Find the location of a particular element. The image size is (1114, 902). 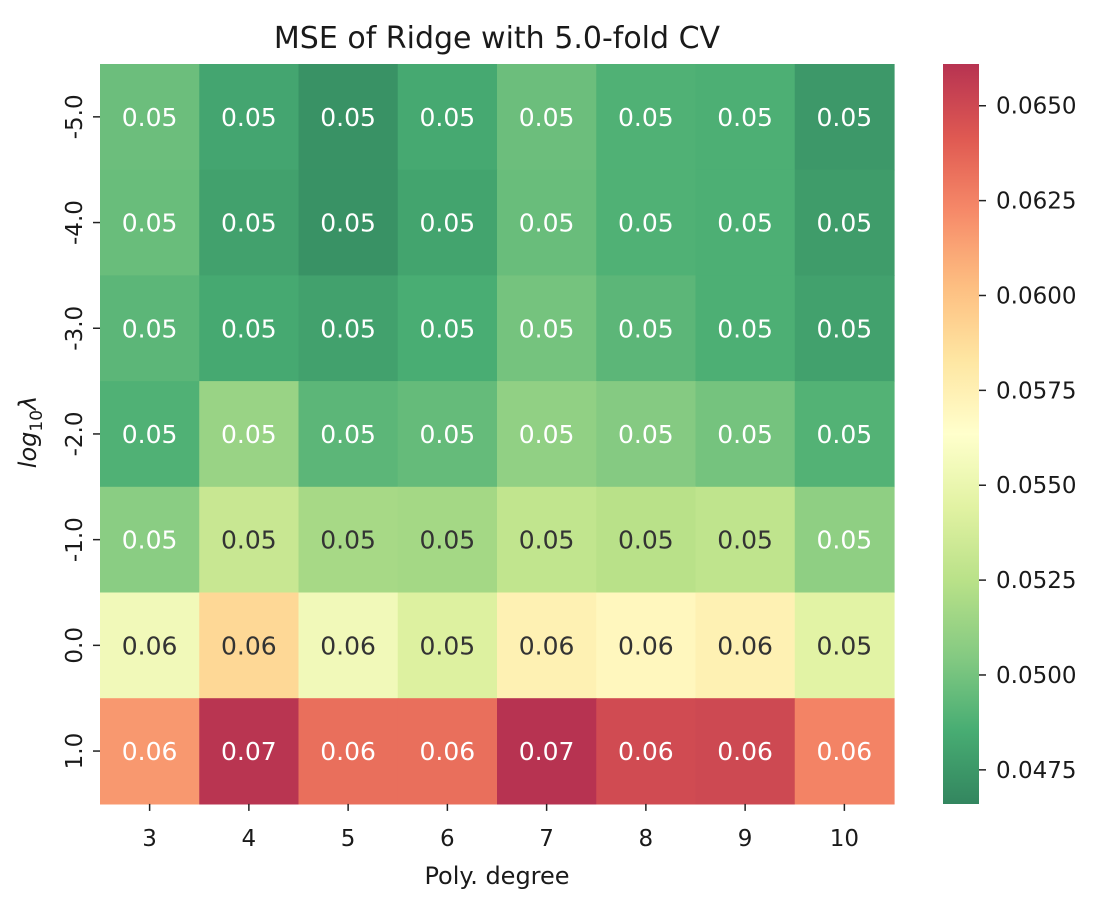

y-axis-label-base: log is located at coordinates (28, 450).